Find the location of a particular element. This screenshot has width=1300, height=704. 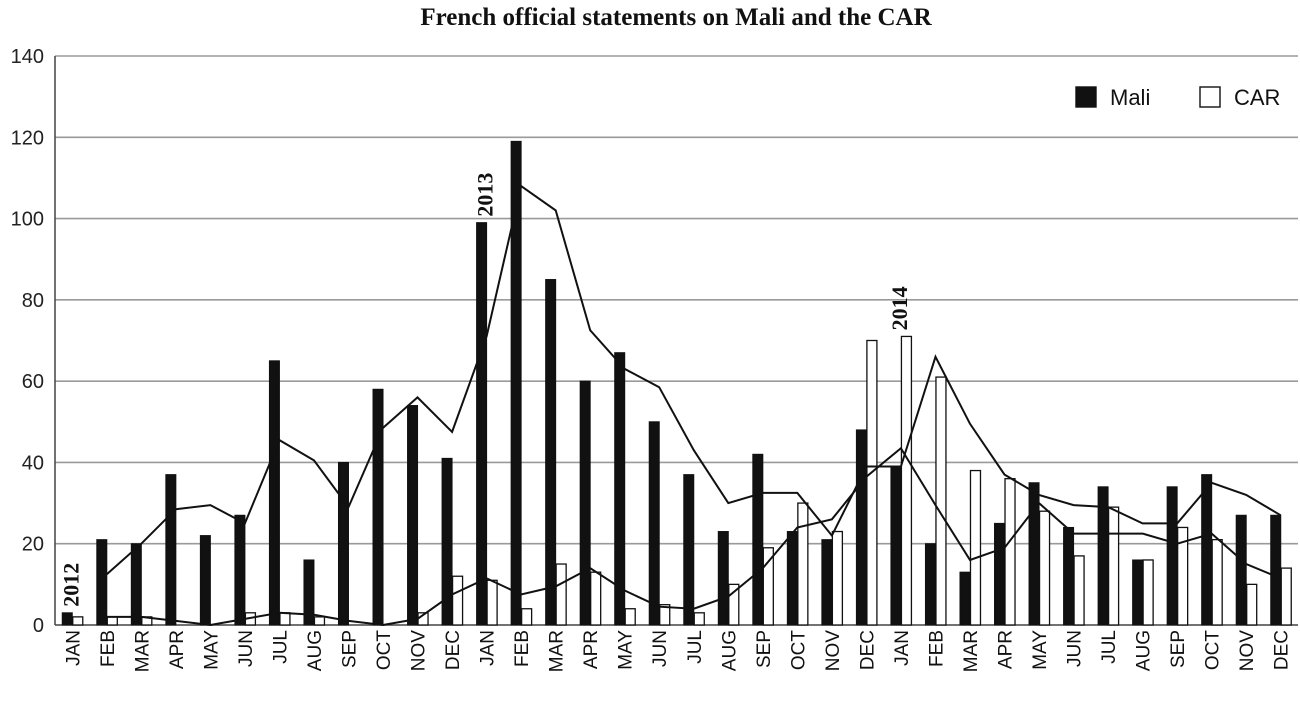

year-label: 2014 is located at coordinates (899, 308).